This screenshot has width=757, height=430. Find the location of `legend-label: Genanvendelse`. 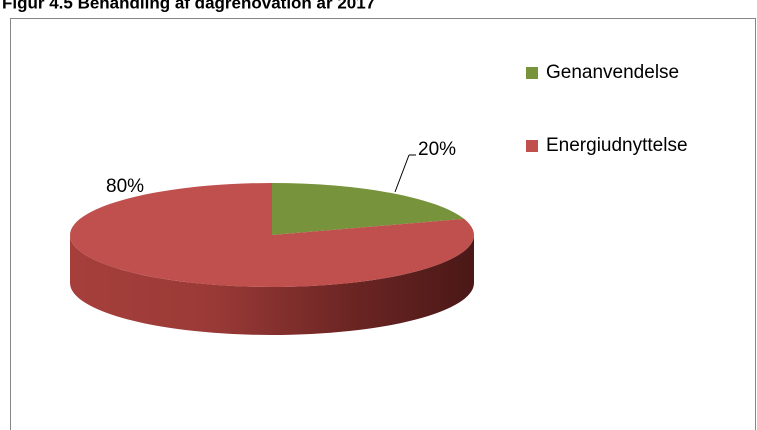

legend-label: Genanvendelse is located at coordinates (612, 72).